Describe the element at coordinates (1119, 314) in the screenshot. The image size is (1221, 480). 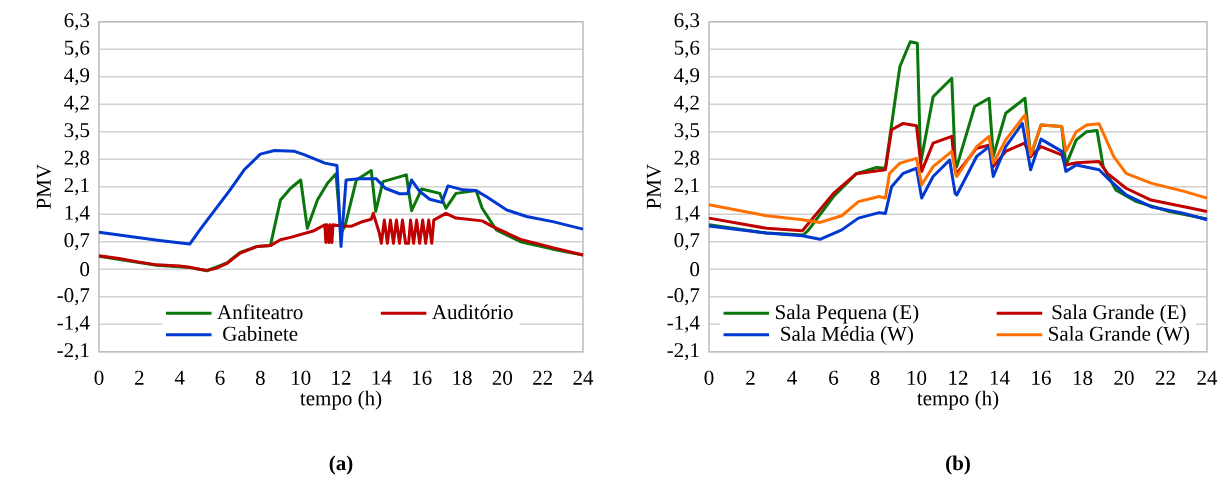
I see `legend-label: Sala Grande (E)` at that location.